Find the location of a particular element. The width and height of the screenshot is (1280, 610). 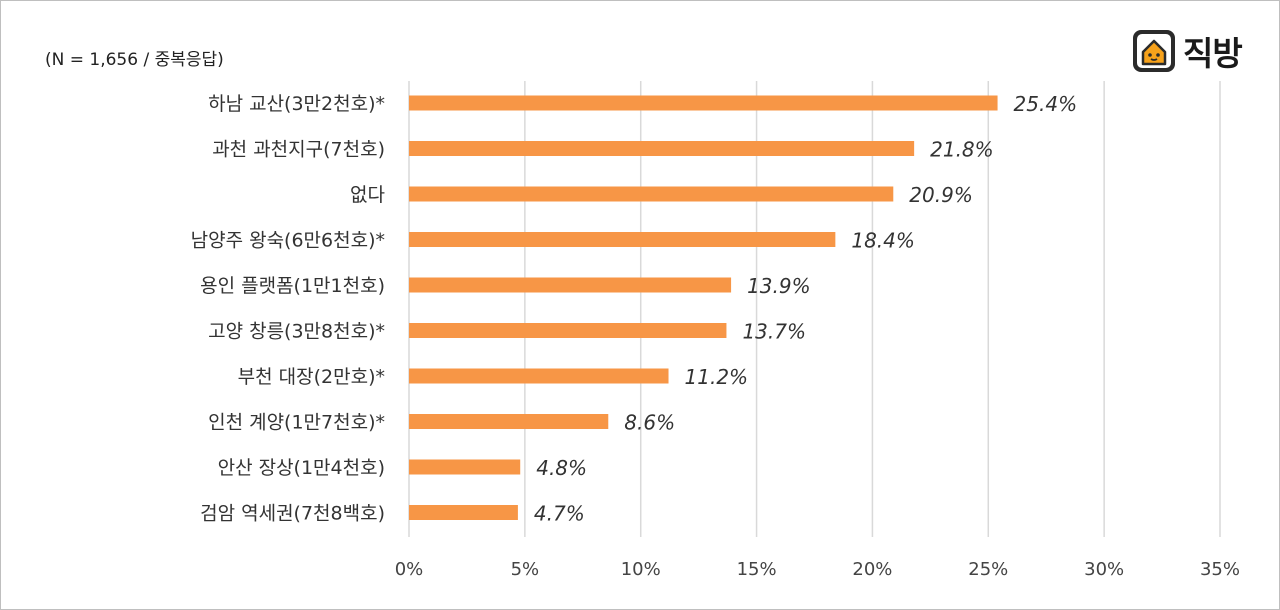

category-label: 검암 역세권(7천8백호) is located at coordinates (292, 514).